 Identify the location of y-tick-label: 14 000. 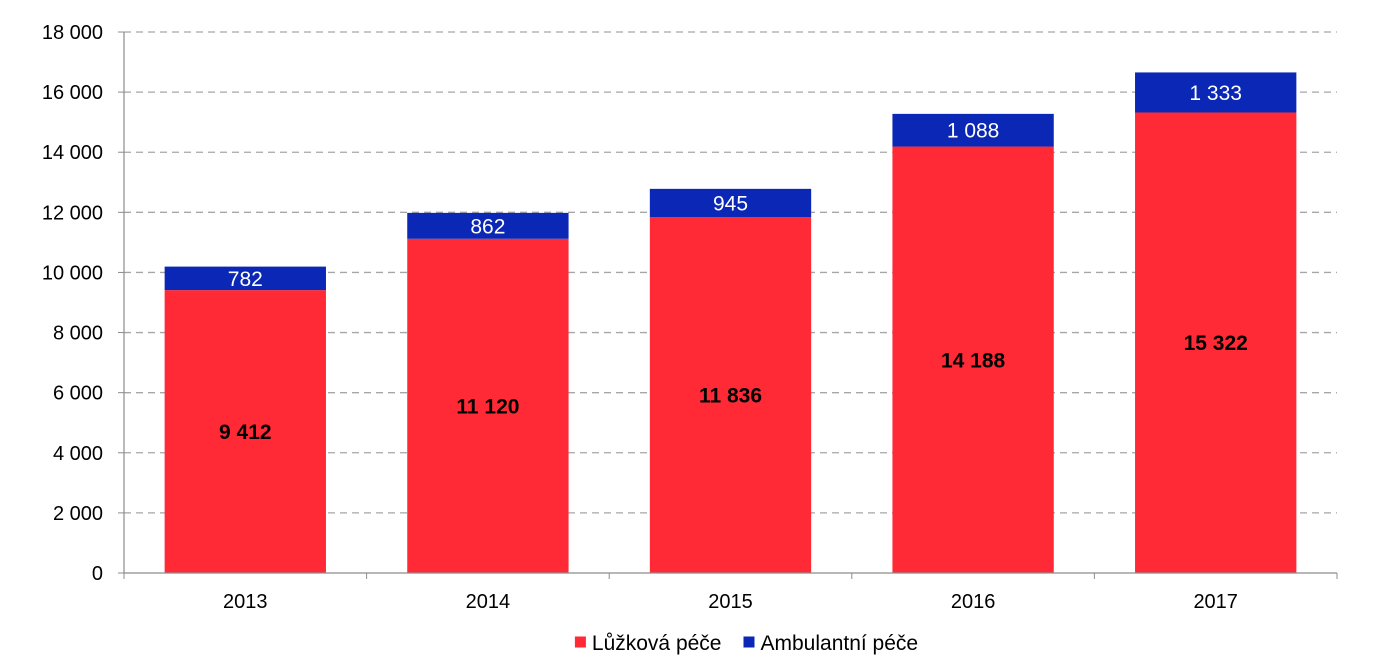
(72, 153).